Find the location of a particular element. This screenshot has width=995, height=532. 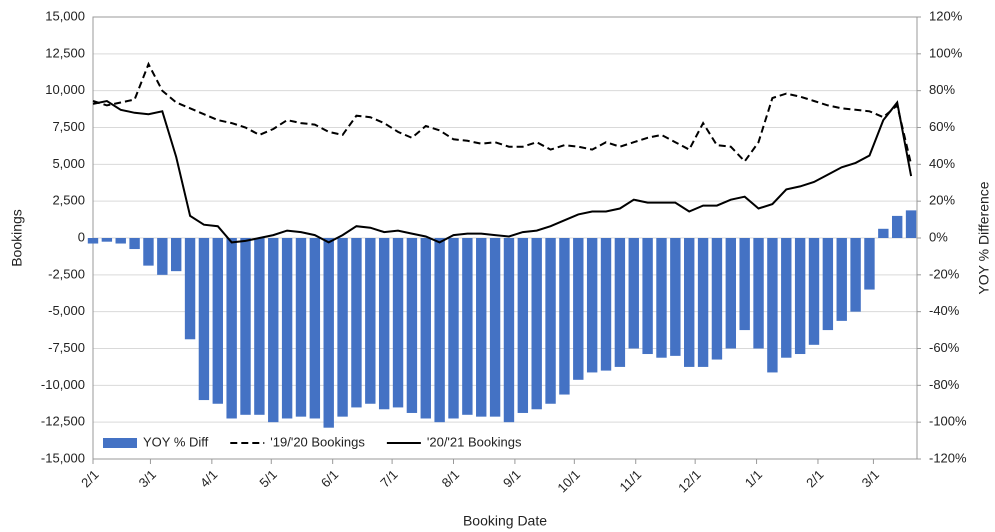

x-tick-label: 6/1 is located at coordinates (329, 478).